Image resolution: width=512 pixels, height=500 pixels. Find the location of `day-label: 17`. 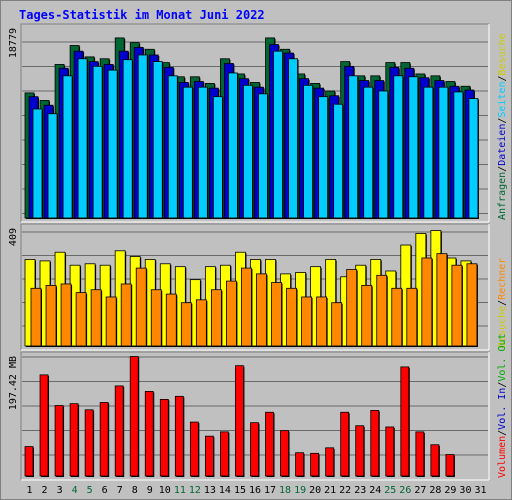

day-label: 17 is located at coordinates (270, 490).